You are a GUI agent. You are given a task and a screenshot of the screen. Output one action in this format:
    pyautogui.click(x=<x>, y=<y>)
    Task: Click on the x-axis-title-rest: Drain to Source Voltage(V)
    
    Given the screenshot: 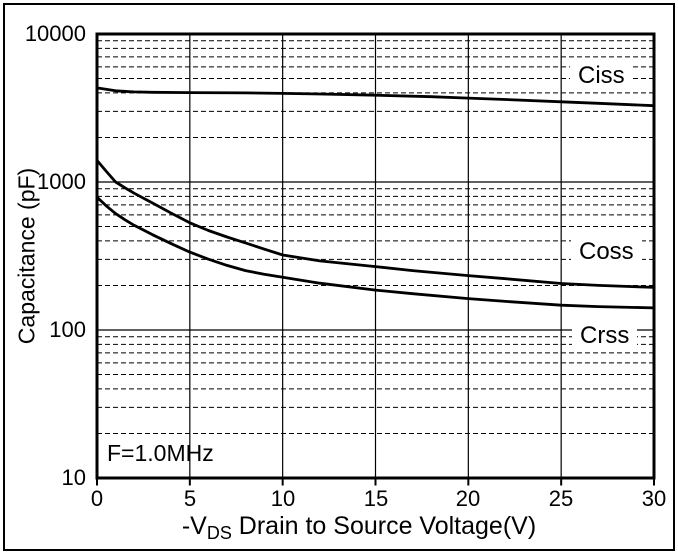 What is the action you would take?
    pyautogui.click(x=384, y=526)
    